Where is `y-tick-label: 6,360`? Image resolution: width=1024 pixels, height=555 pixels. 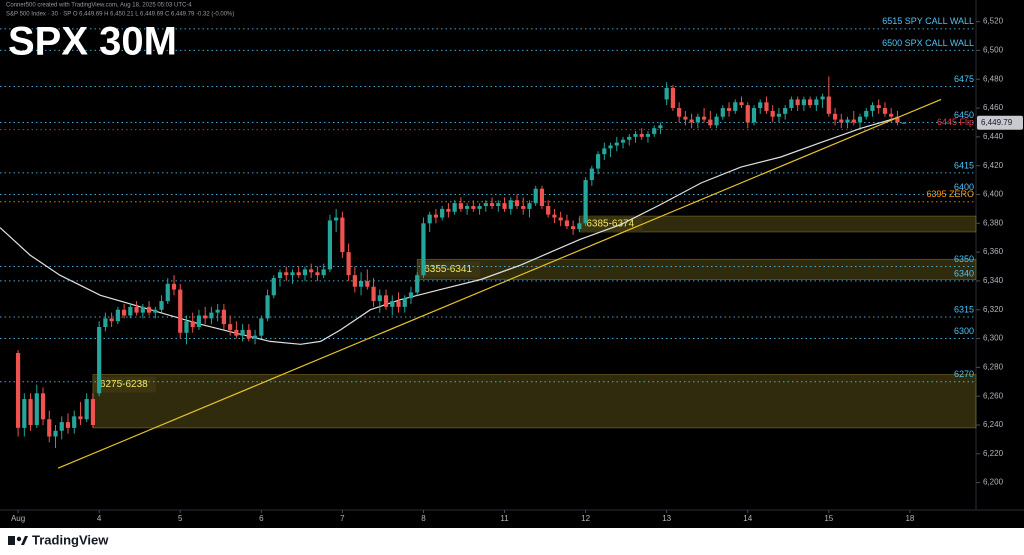 y-tick-label: 6,360 is located at coordinates (993, 251).